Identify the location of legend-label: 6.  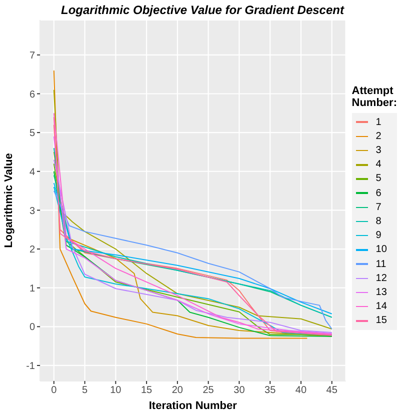
(379, 193).